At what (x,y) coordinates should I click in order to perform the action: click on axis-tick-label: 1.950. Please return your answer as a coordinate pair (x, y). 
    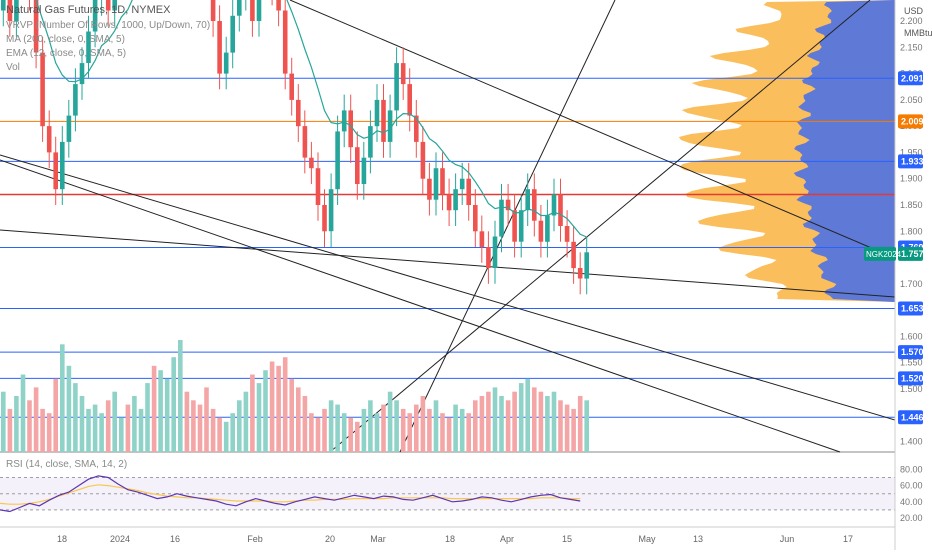
    Looking at the image, I should click on (911, 152).